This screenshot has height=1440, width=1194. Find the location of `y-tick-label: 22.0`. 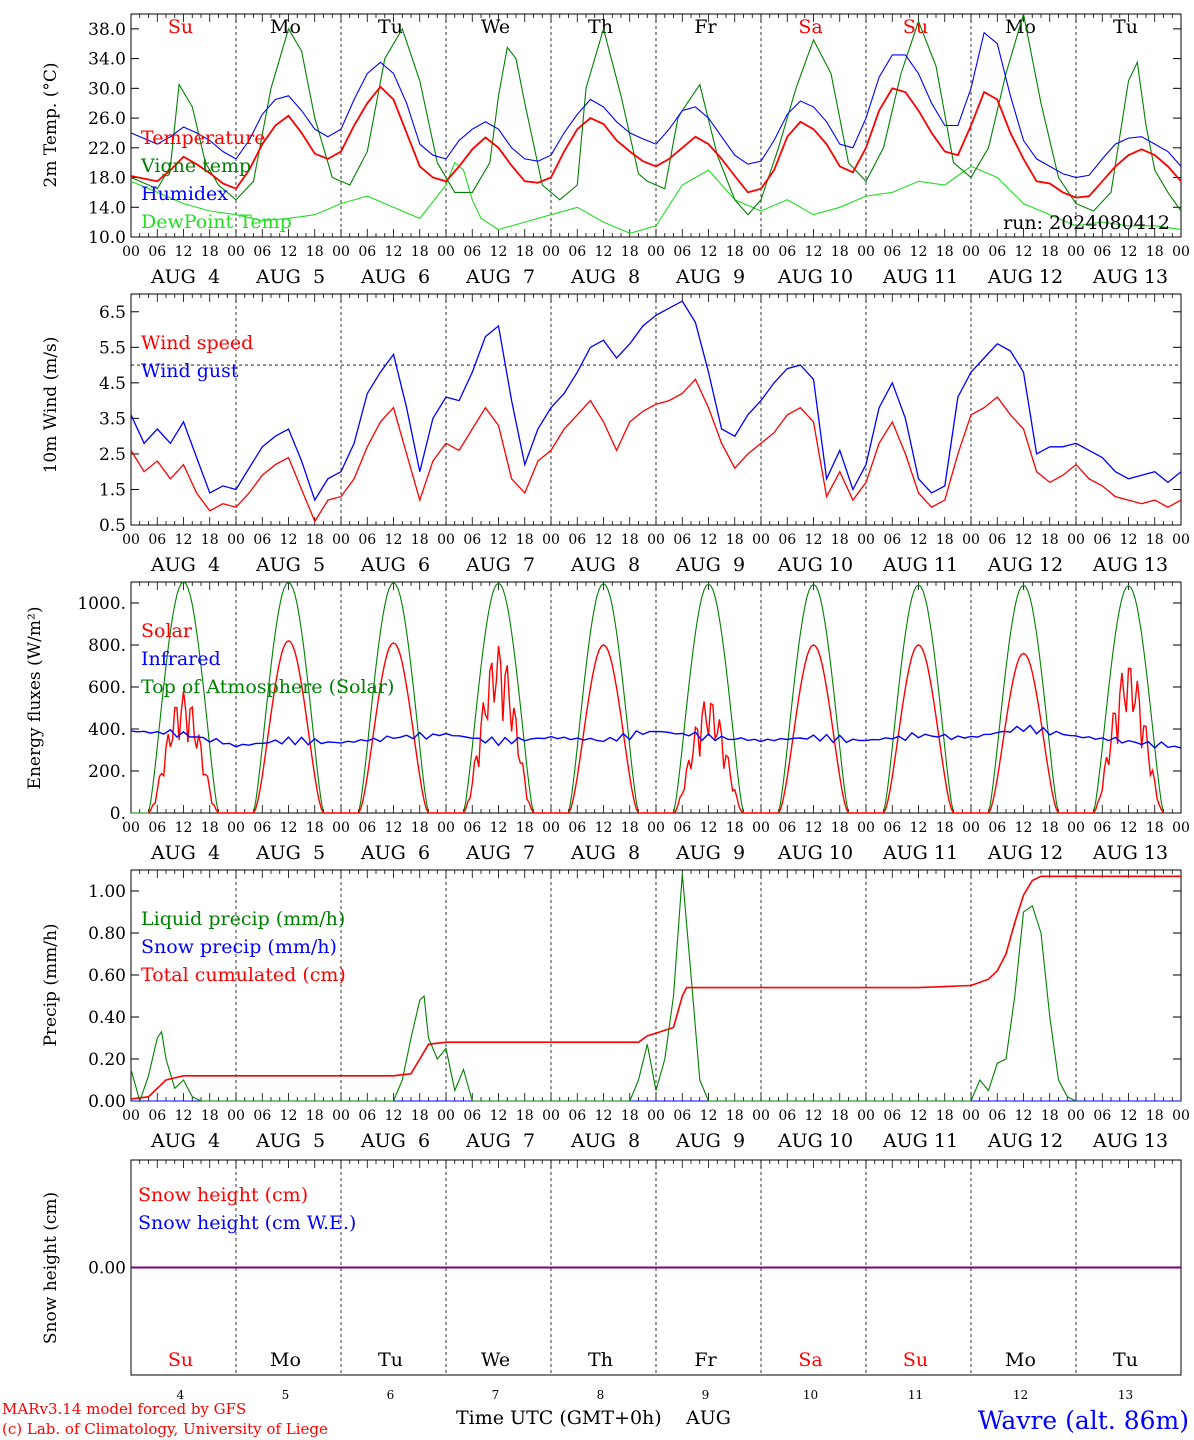

y-tick-label: 22.0 is located at coordinates (107, 149).